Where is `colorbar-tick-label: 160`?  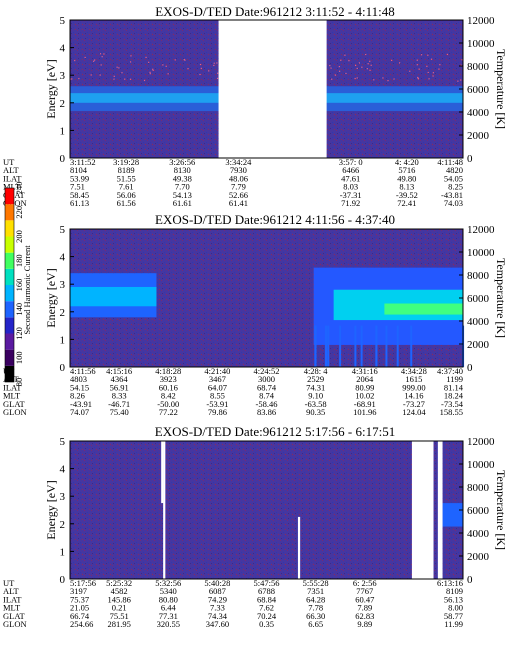
colorbar-tick-label: 160 is located at coordinates (19, 285).